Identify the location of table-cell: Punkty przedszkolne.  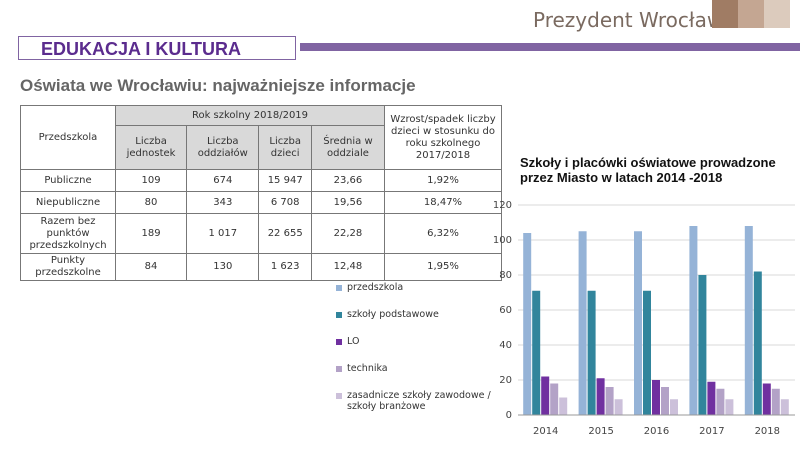
(68, 267).